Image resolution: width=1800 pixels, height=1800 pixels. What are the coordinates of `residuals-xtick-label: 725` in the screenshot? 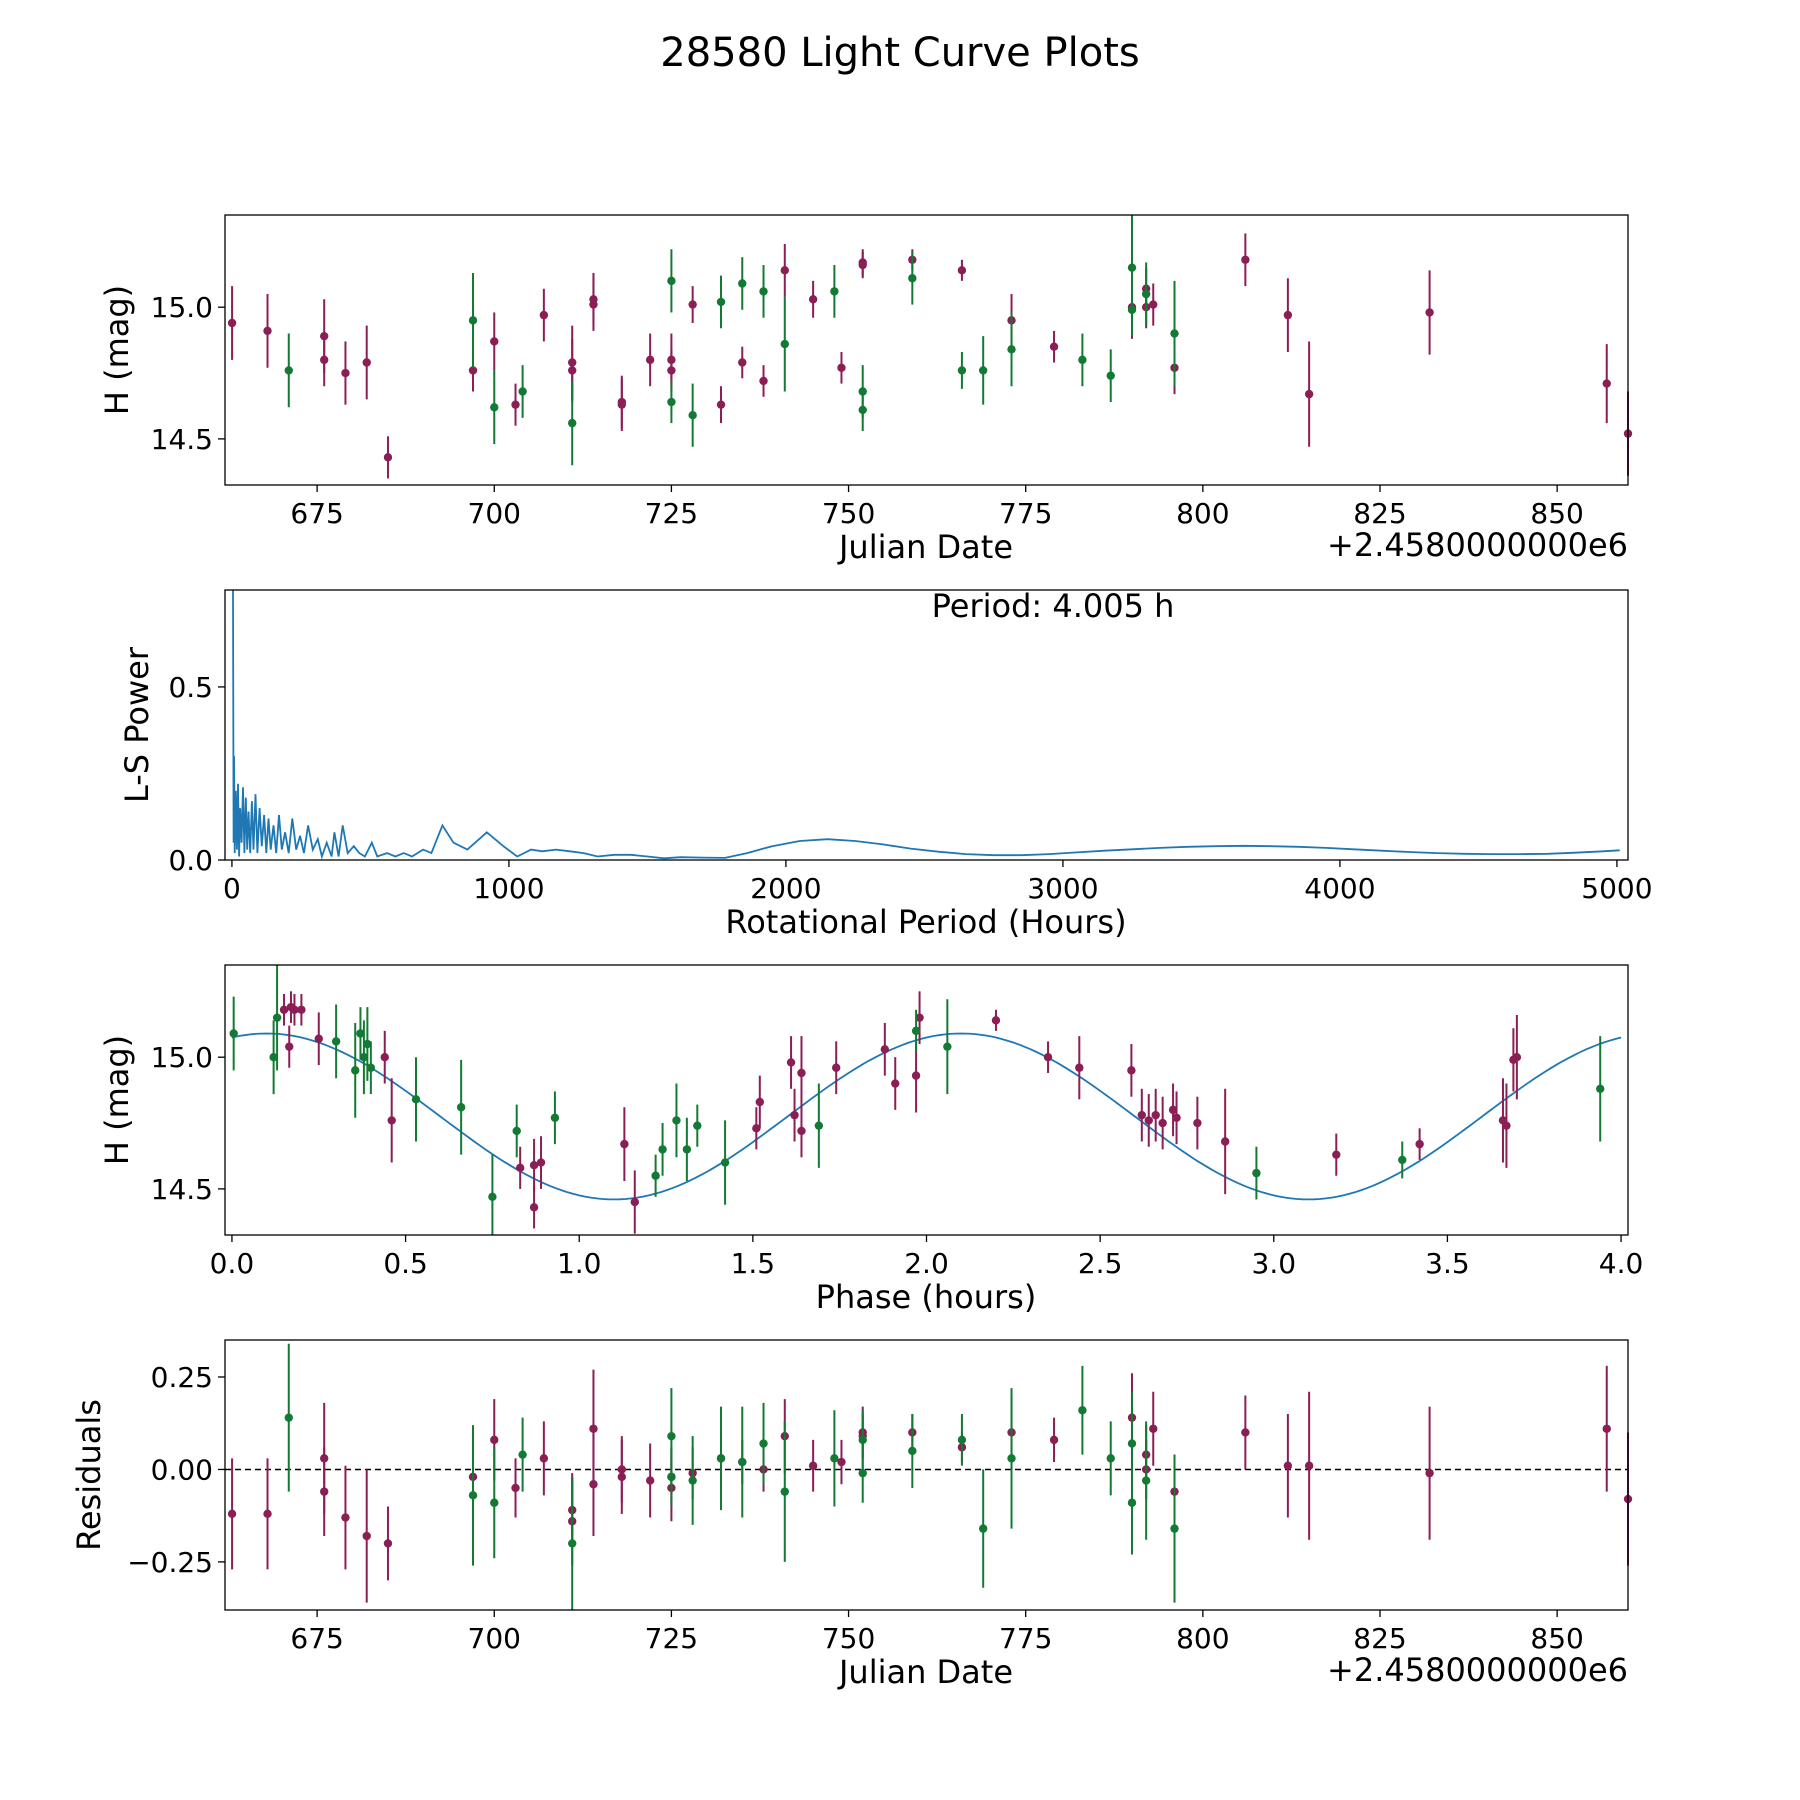 It's located at (671, 1638).